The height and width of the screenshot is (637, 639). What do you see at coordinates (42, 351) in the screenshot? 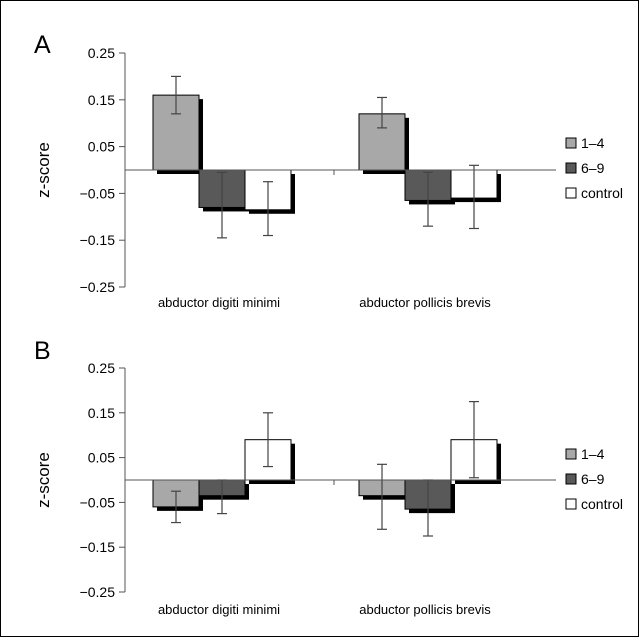
I see `panel-letter: B` at bounding box center [42, 351].